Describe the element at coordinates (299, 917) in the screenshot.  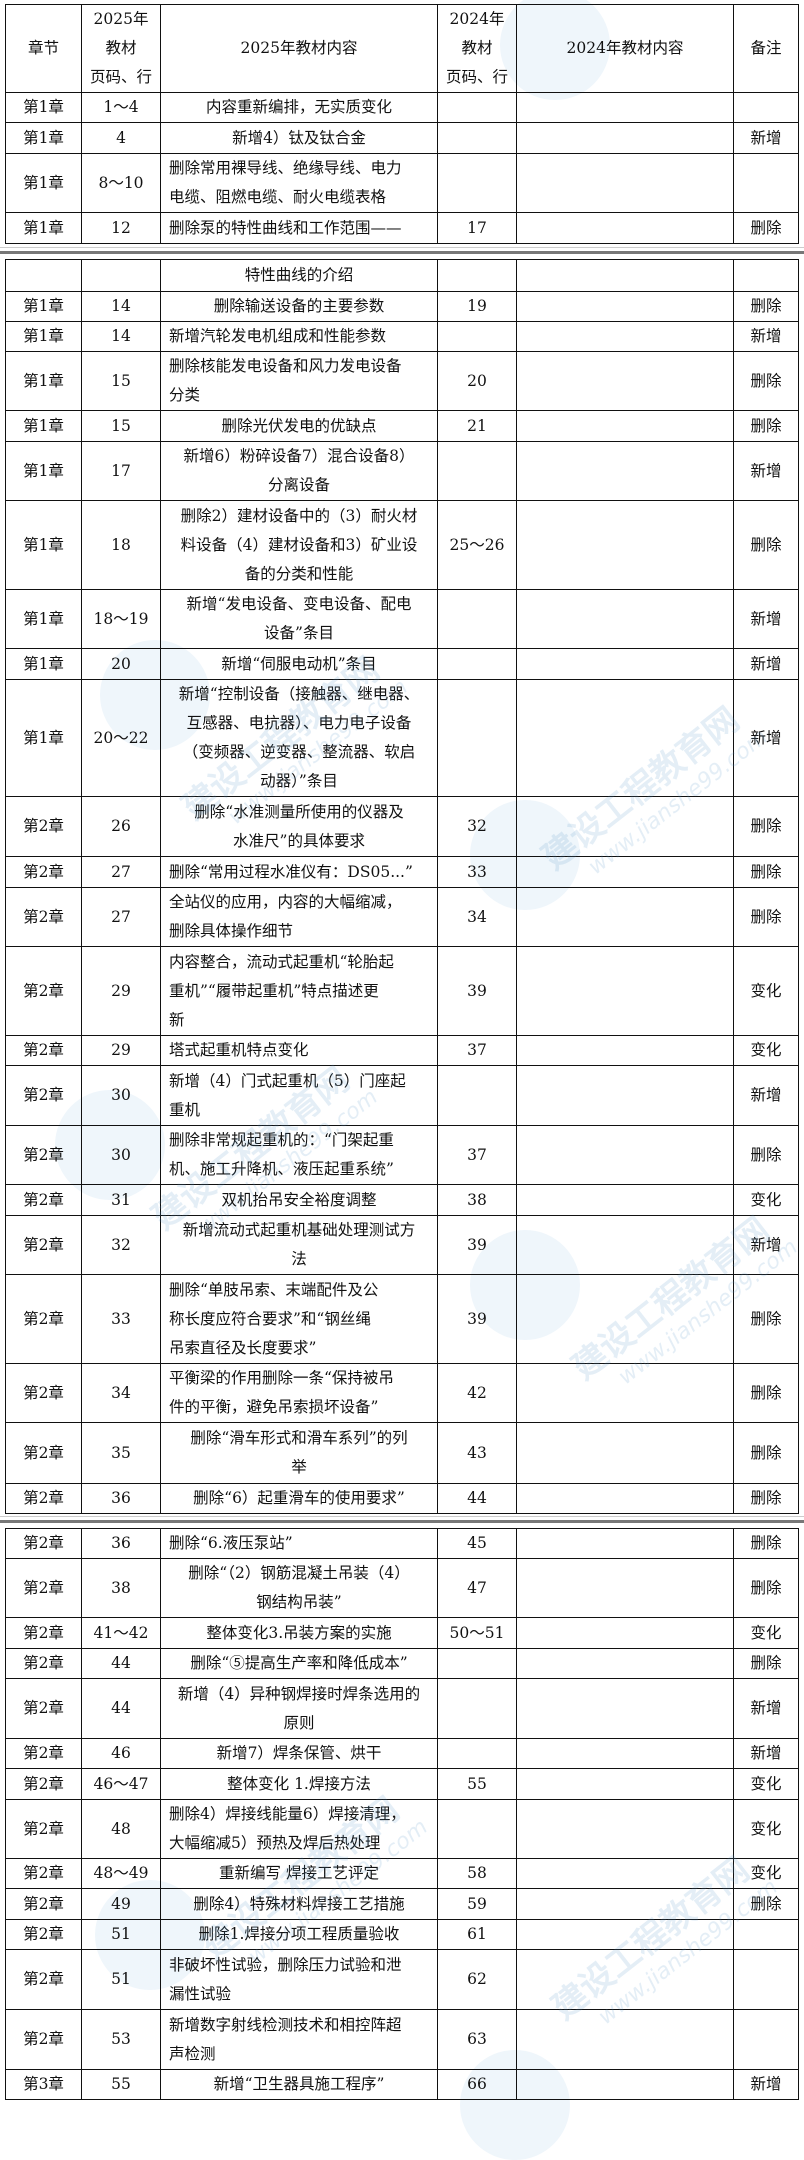
I see `content-2025-cell: 全站仪的应用，内容的大幅缩减， 删除具体操作细节` at that location.